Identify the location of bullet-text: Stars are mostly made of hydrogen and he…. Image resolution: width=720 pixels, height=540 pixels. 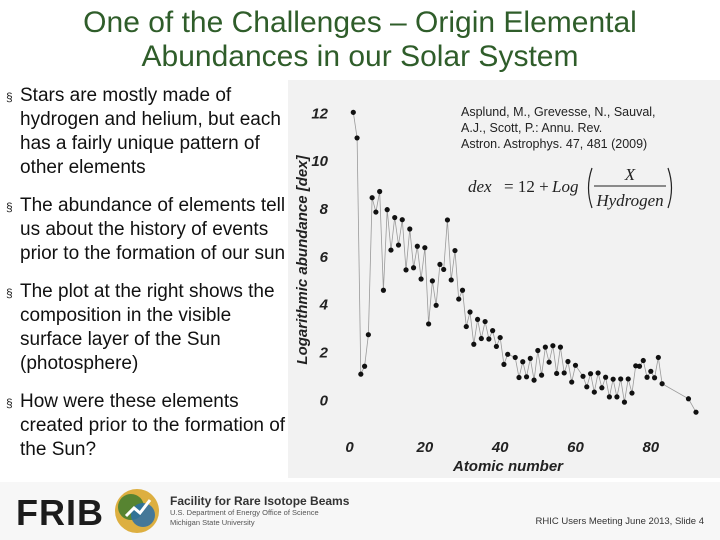
(150, 131).